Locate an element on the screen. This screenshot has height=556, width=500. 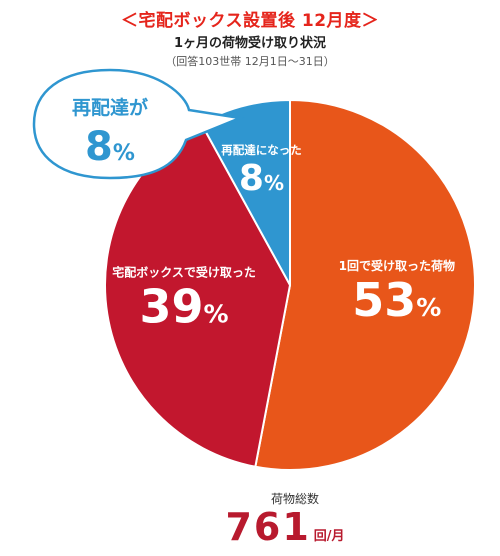
slice-label: 再配達になった is located at coordinates (261, 150).